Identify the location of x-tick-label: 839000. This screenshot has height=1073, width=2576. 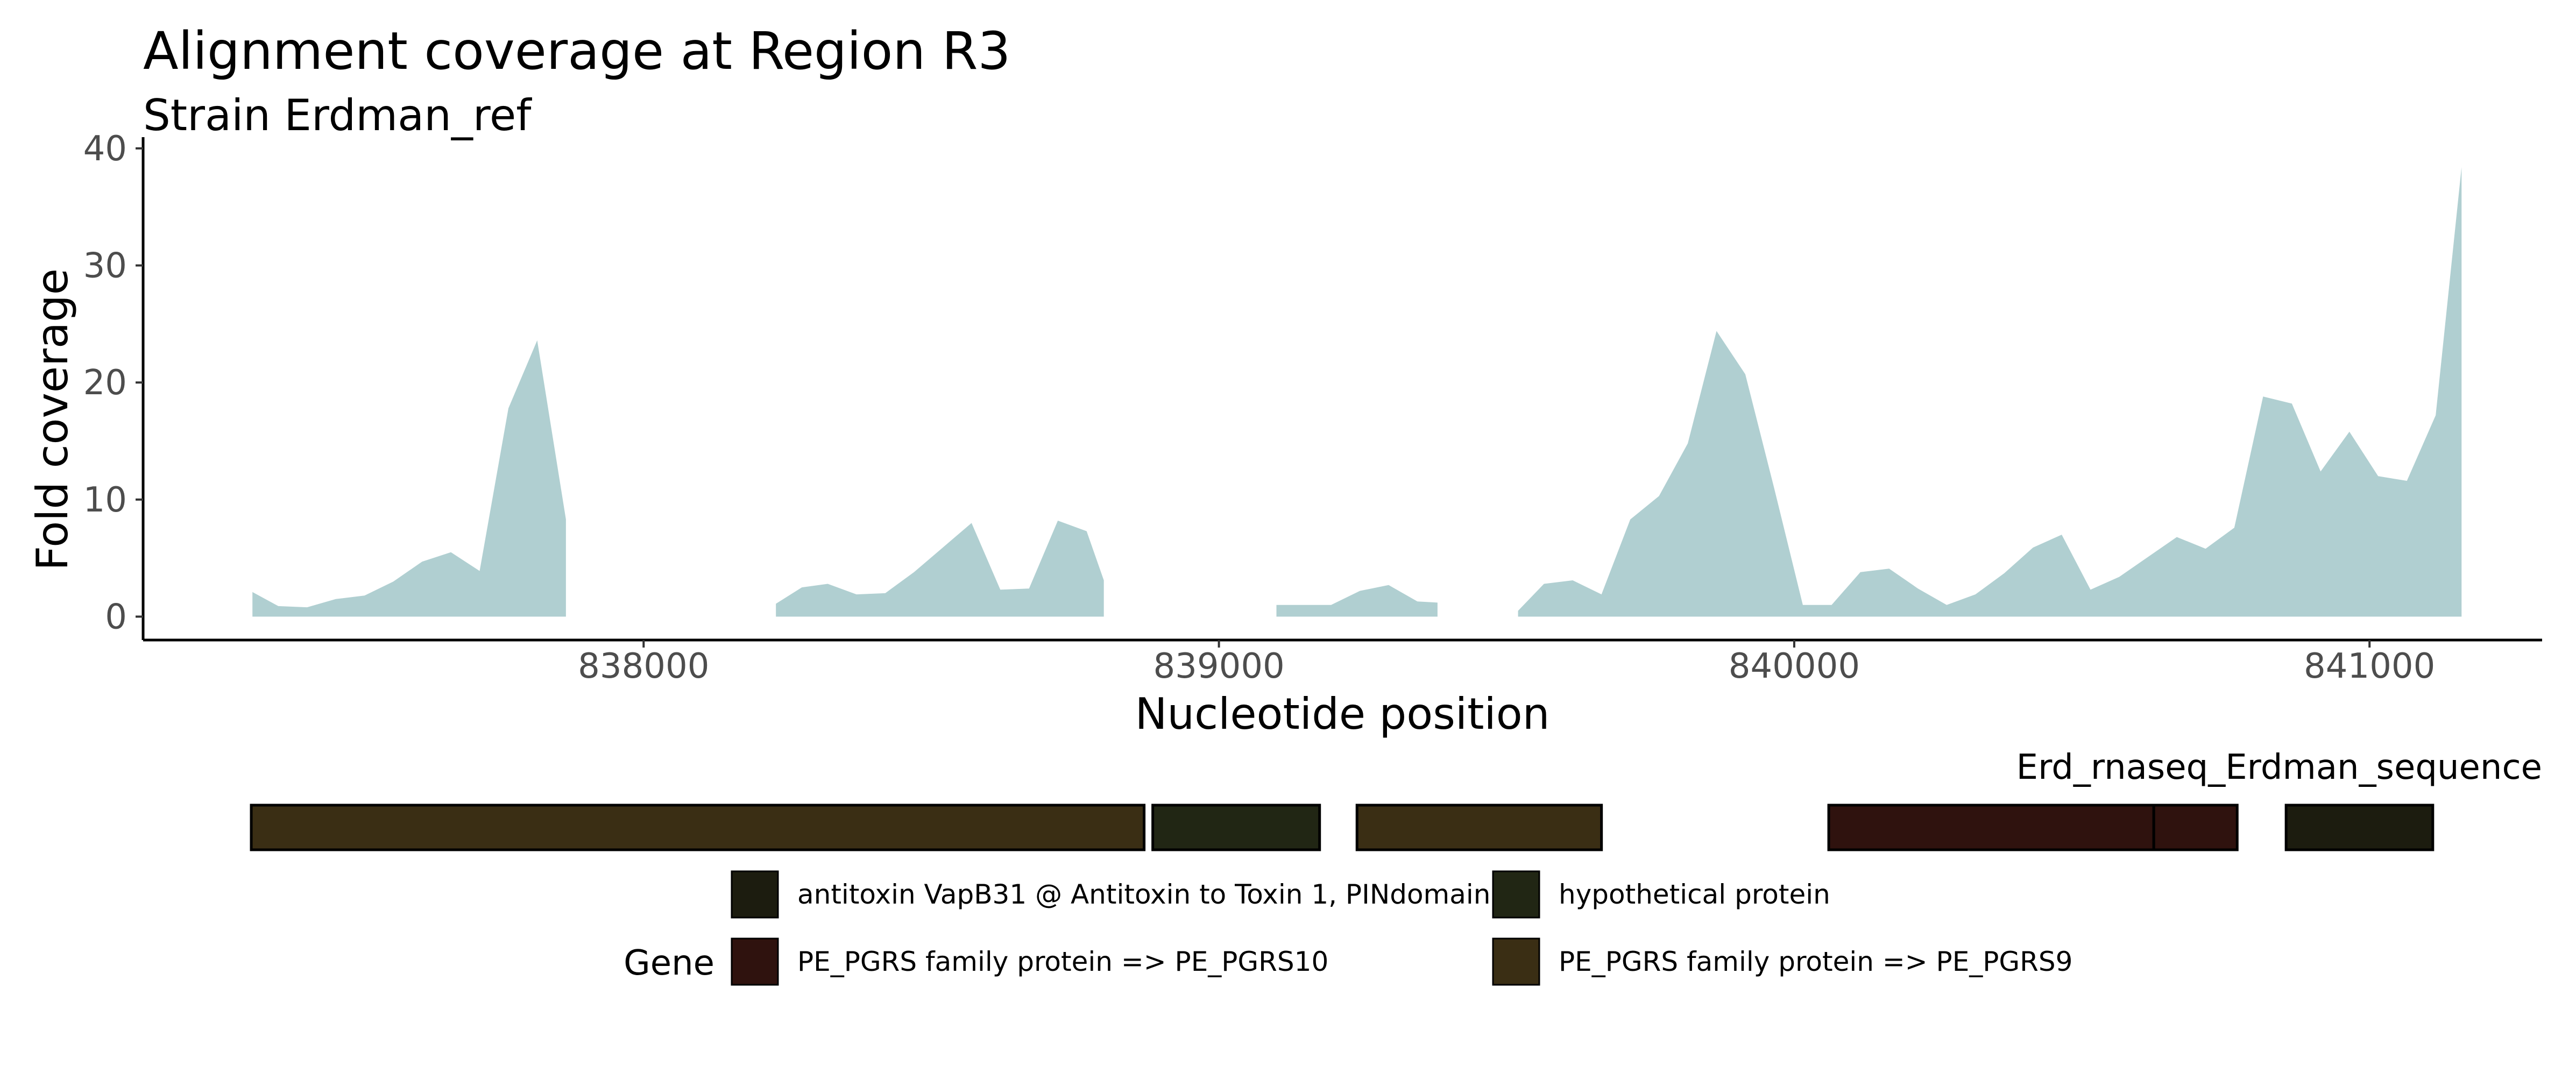
(1218, 666).